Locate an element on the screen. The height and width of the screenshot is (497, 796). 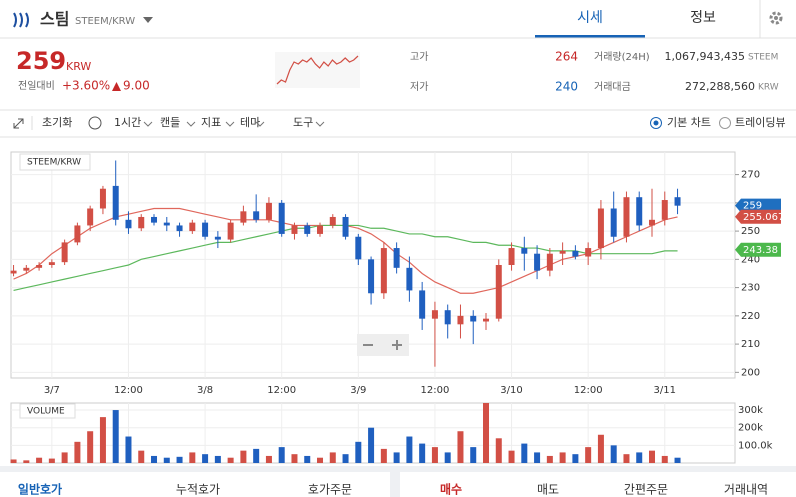
style-menu: 캔들 is located at coordinates (170, 122).